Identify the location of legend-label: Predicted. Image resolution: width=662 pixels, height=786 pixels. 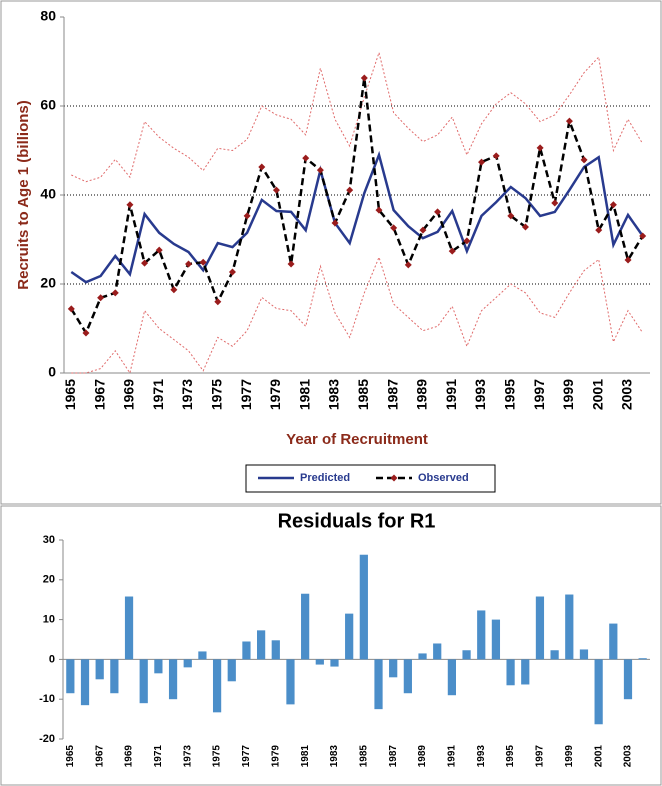
(325, 478).